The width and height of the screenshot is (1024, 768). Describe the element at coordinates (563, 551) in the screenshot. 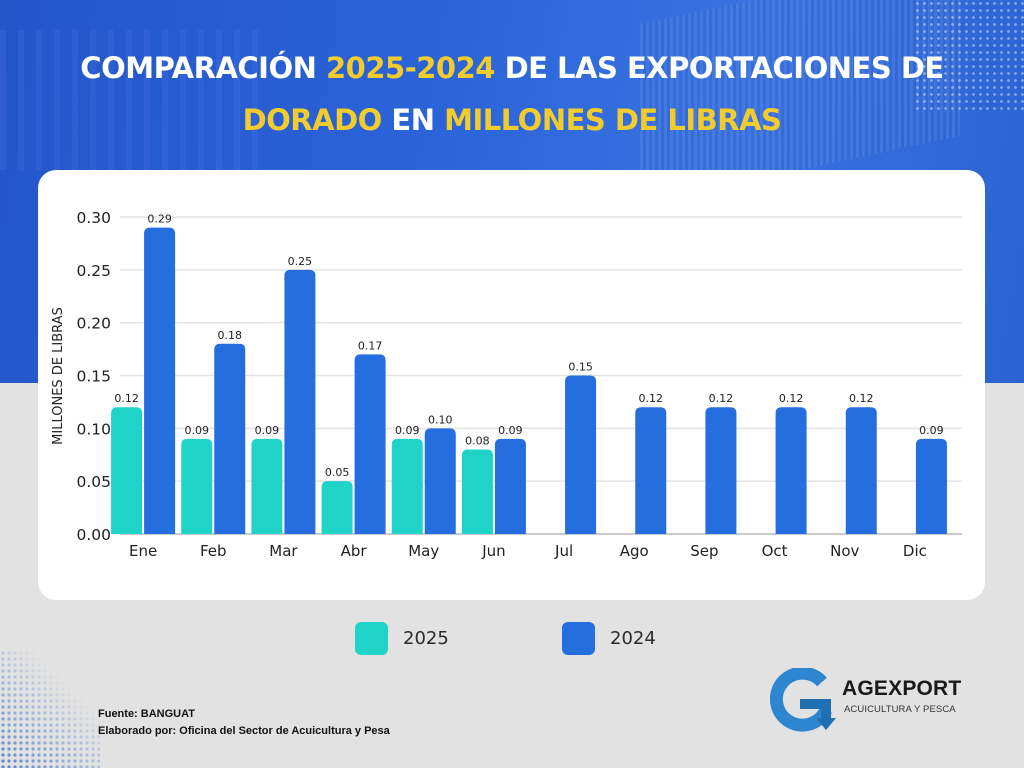

I see `x-tick-label: Jul` at that location.